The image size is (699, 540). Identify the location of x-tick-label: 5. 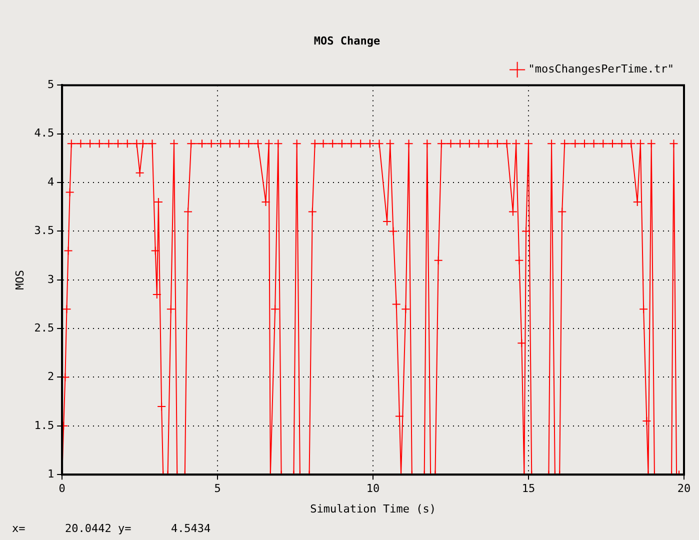
(217, 489).